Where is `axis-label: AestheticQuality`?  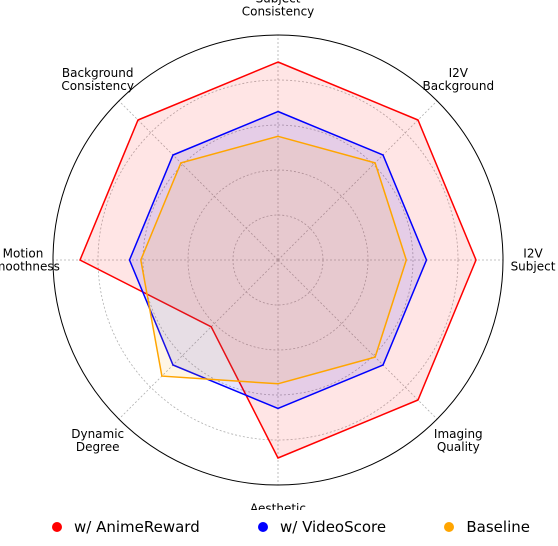 axis-label: AestheticQuality is located at coordinates (278, 506).